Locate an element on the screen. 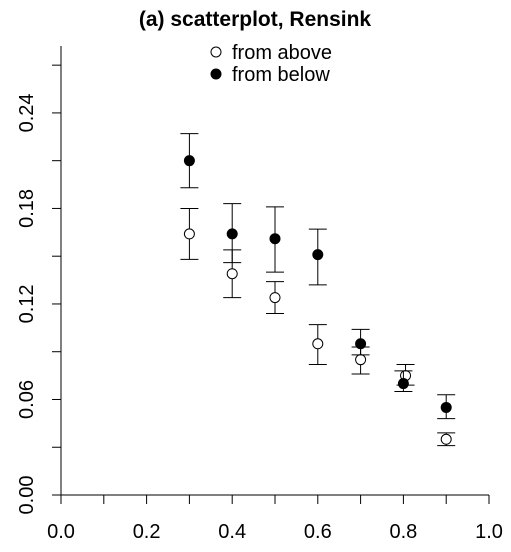 Image resolution: width=511 pixels, height=552 pixels. x-tick-label: 0.4 is located at coordinates (232, 532).